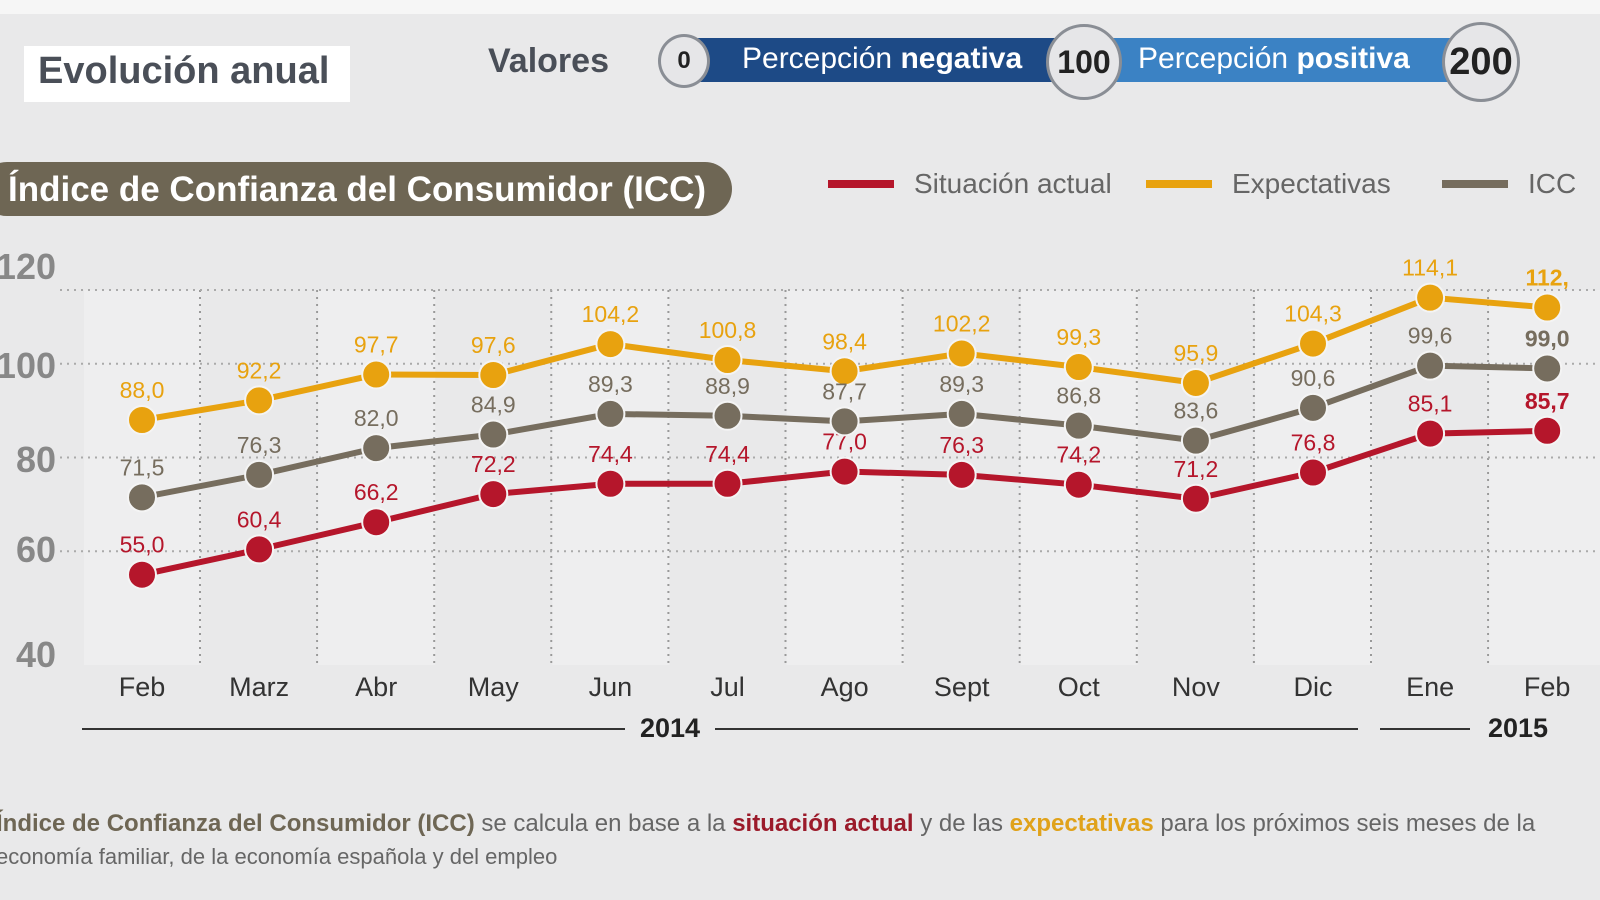 The height and width of the screenshot is (900, 1600). What do you see at coordinates (36, 459) in the screenshot?
I see `y-tick-label: 80` at bounding box center [36, 459].